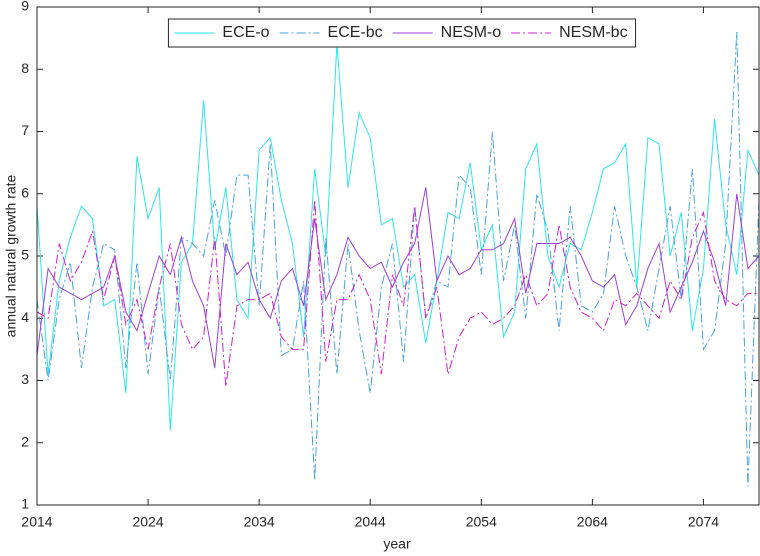 This screenshot has width=760, height=556. What do you see at coordinates (25, 379) in the screenshot?
I see `y-tick-label: 3` at bounding box center [25, 379].